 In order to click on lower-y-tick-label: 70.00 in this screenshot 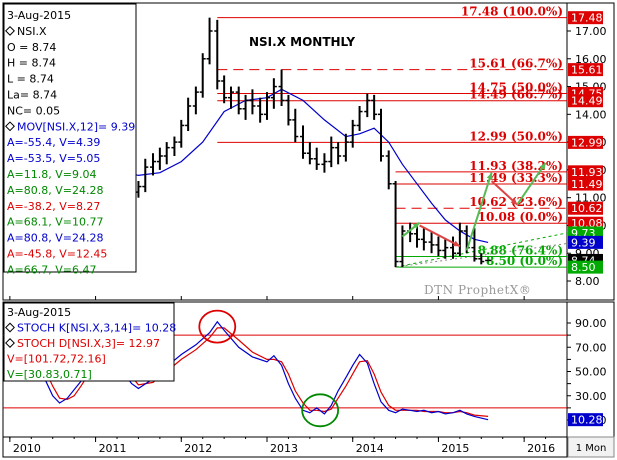, I will do `click(591, 347)`.